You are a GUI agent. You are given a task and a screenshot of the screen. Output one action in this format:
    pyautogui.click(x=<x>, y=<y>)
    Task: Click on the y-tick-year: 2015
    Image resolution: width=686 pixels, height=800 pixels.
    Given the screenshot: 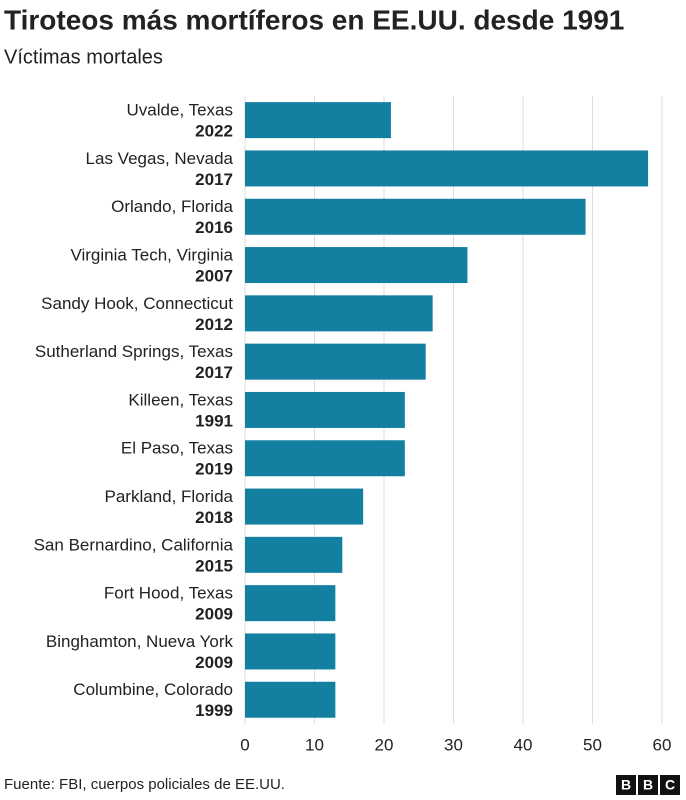 What is the action you would take?
    pyautogui.click(x=214, y=565)
    